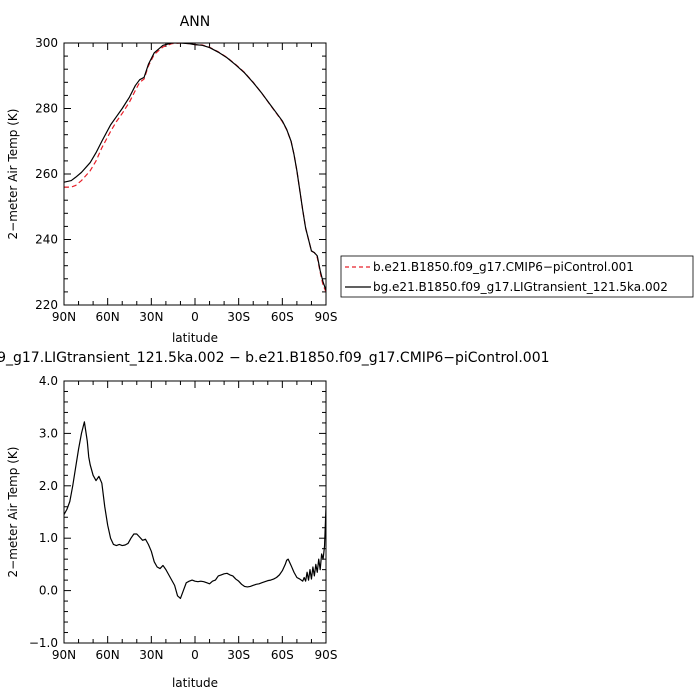  Describe the element at coordinates (48, 486) in the screenshot. I see `bottom-y-tick-label: 2.0` at that location.